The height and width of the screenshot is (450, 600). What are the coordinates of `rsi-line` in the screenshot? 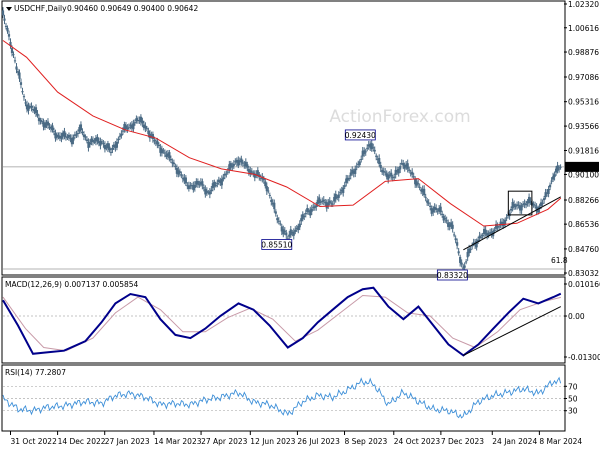 It's located at (282, 397).